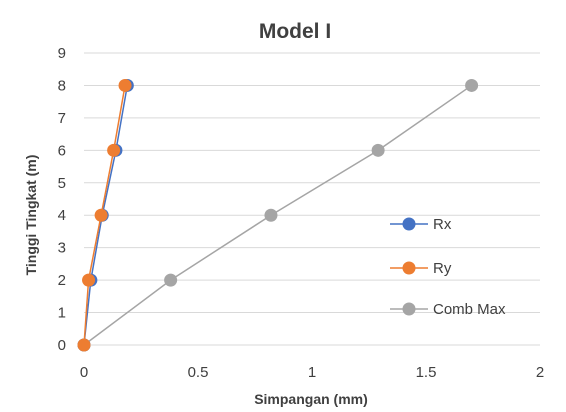  What do you see at coordinates (62, 280) in the screenshot?
I see `y-tick-label: 2` at bounding box center [62, 280].